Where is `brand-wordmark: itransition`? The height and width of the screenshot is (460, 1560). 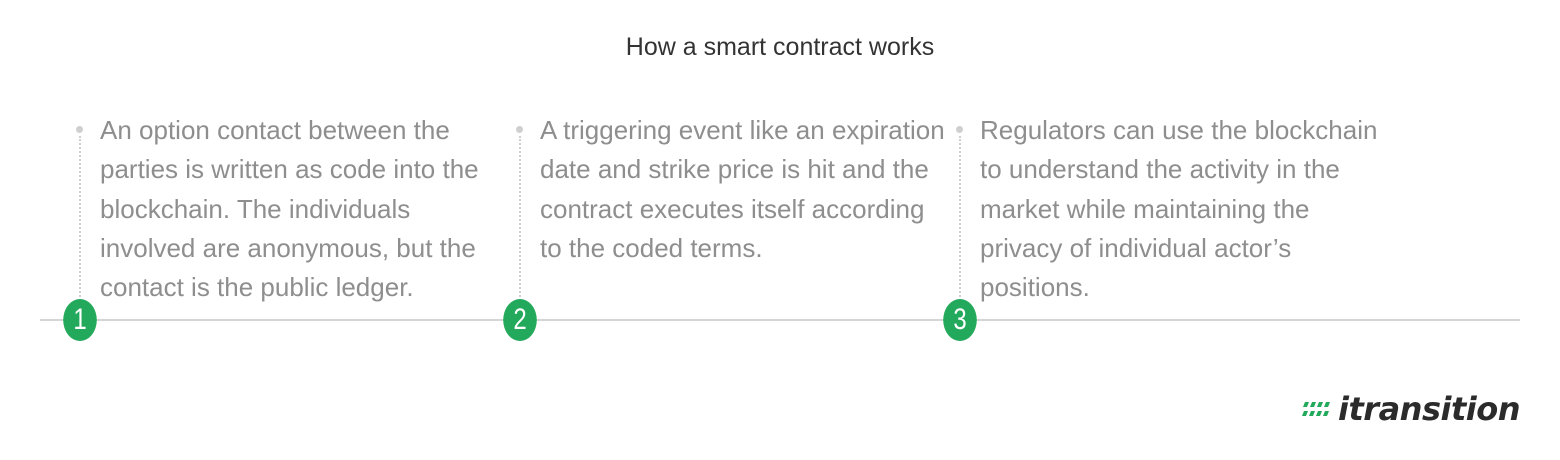 brand-wordmark: itransition is located at coordinates (1429, 409).